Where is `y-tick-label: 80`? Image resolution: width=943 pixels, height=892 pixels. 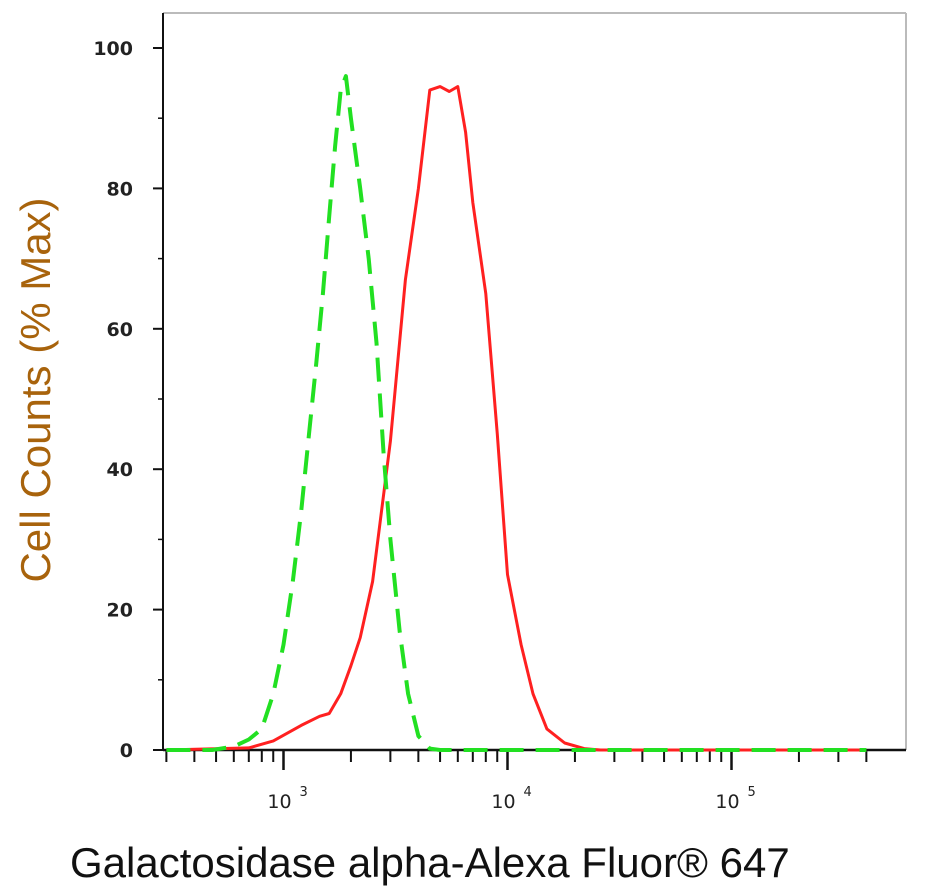 y-tick-label: 80 is located at coordinates (120, 189).